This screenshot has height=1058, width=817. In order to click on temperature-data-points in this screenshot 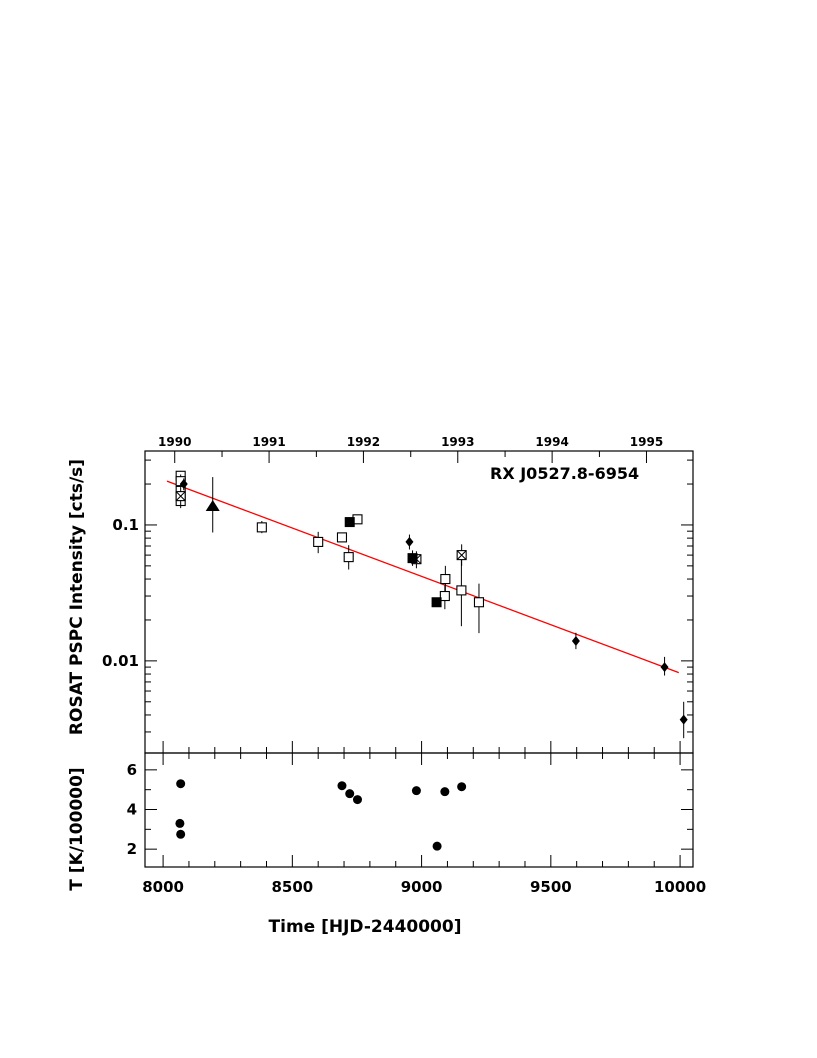, I will do `click(321, 815)`.